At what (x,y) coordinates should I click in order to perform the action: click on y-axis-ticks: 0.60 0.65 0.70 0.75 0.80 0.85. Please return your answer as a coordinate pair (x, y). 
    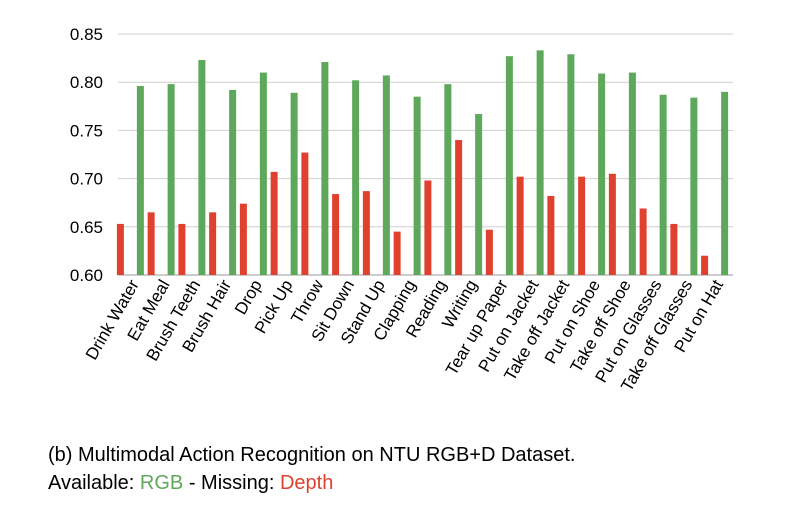
    Looking at the image, I should click on (86, 155).